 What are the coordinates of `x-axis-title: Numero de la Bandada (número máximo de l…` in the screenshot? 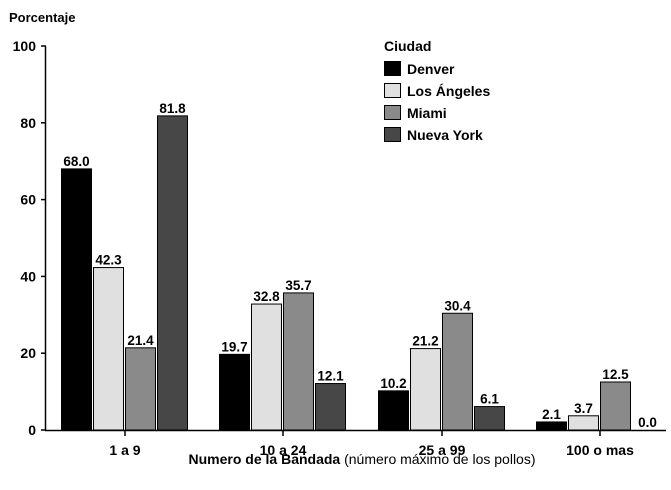 It's located at (362, 459).